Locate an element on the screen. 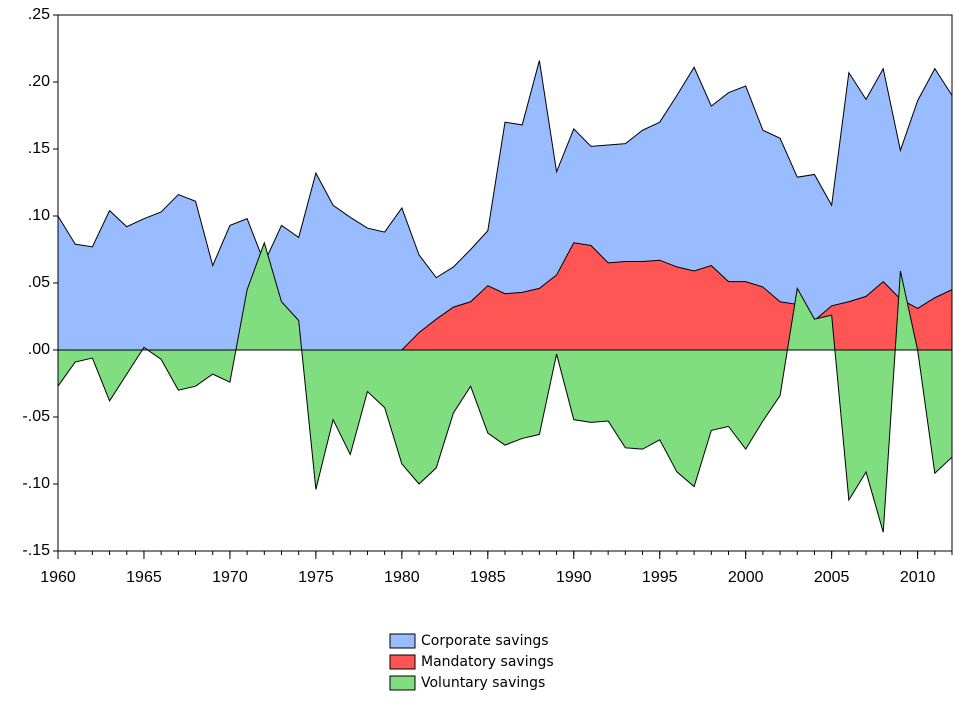 The width and height of the screenshot is (956, 707). legend-label: Corporate savings is located at coordinates (485, 641).